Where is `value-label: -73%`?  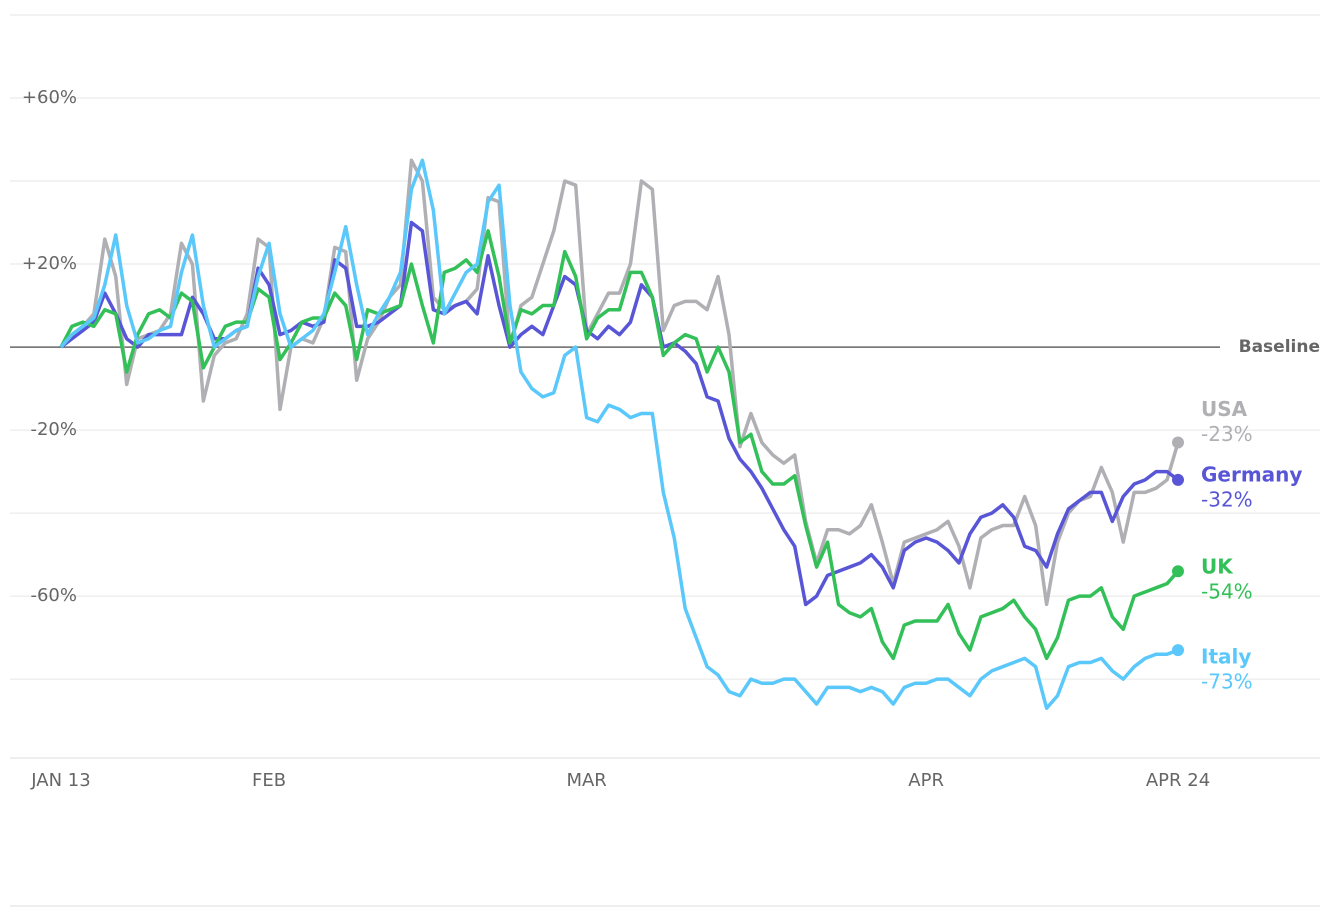 value-label: -73% is located at coordinates (1227, 682).